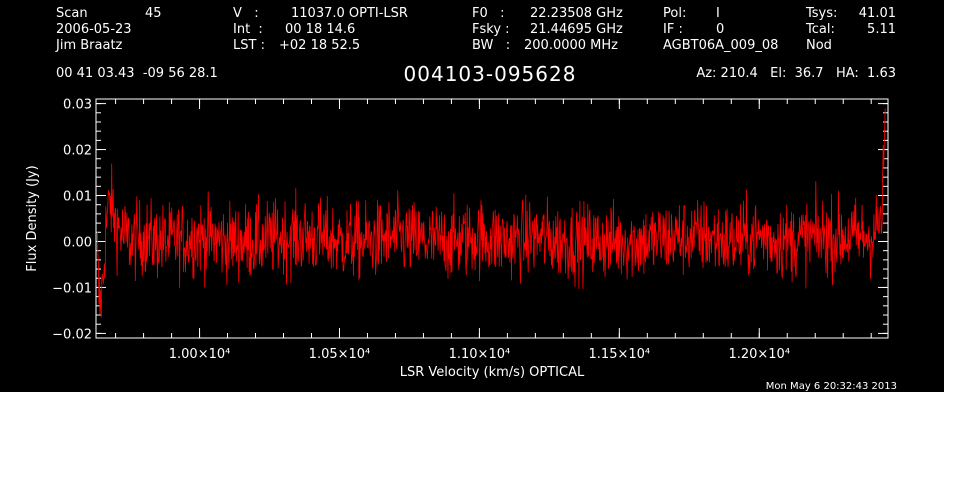 The image size is (962, 490). I want to click on fsky-value: 21.44695 GHz, so click(576, 29).